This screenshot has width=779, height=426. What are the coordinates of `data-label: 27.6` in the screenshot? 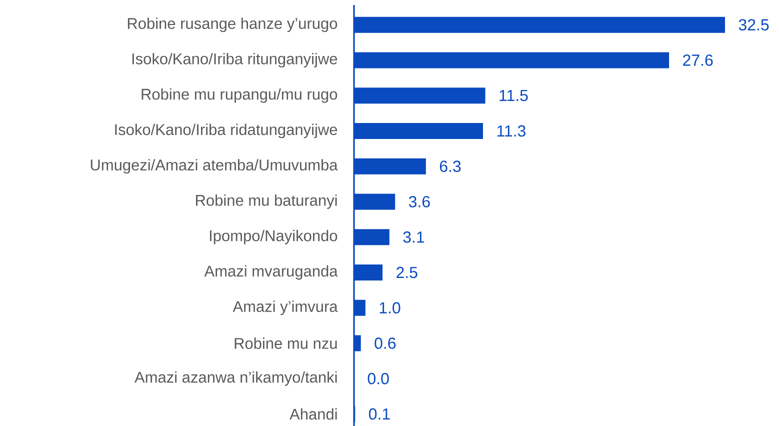 It's located at (698, 60).